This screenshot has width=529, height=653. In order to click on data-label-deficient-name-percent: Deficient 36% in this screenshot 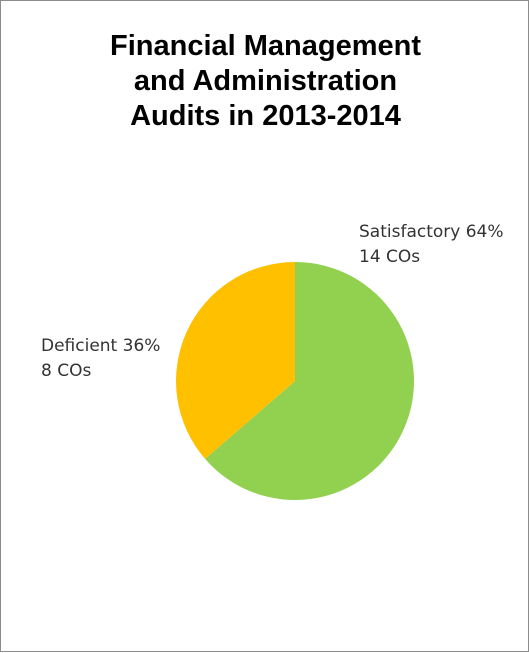, I will do `click(101, 346)`.